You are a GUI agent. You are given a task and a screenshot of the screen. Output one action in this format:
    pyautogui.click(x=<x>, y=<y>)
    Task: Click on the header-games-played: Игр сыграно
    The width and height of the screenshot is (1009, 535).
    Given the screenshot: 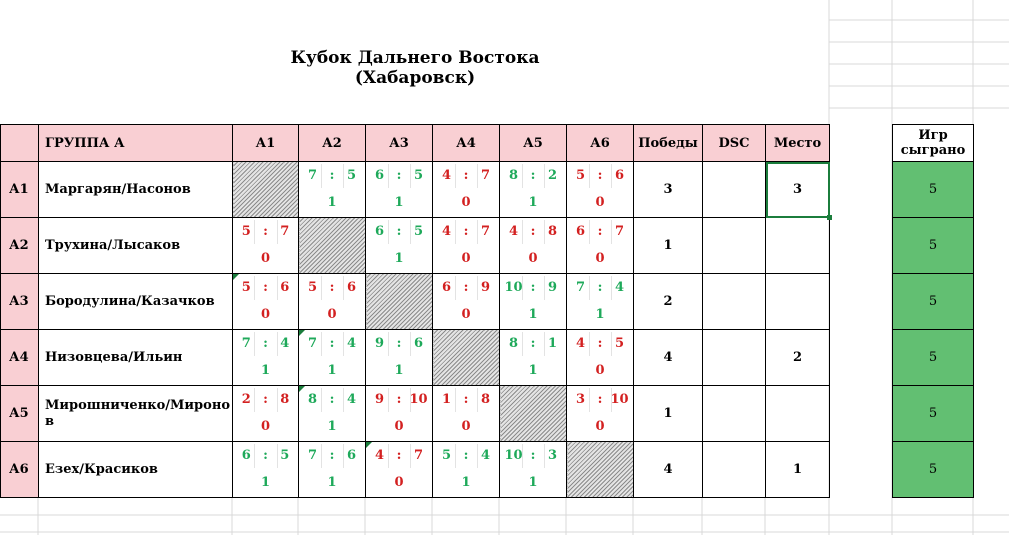 What is the action you would take?
    pyautogui.click(x=933, y=143)
    